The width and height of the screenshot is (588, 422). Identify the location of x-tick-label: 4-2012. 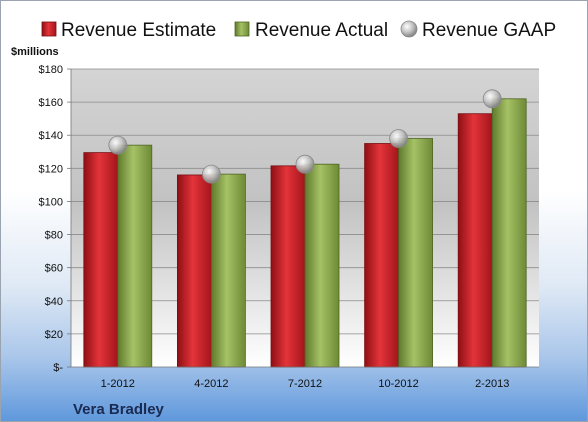
(211, 384).